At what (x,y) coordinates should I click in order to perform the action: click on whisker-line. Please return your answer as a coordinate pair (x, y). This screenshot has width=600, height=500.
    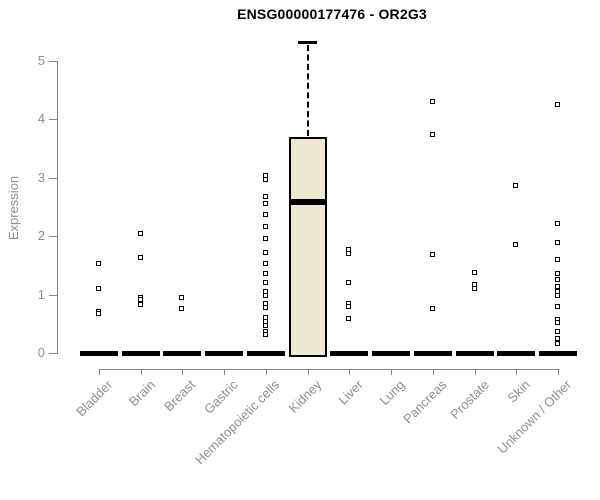
    Looking at the image, I should click on (308, 90).